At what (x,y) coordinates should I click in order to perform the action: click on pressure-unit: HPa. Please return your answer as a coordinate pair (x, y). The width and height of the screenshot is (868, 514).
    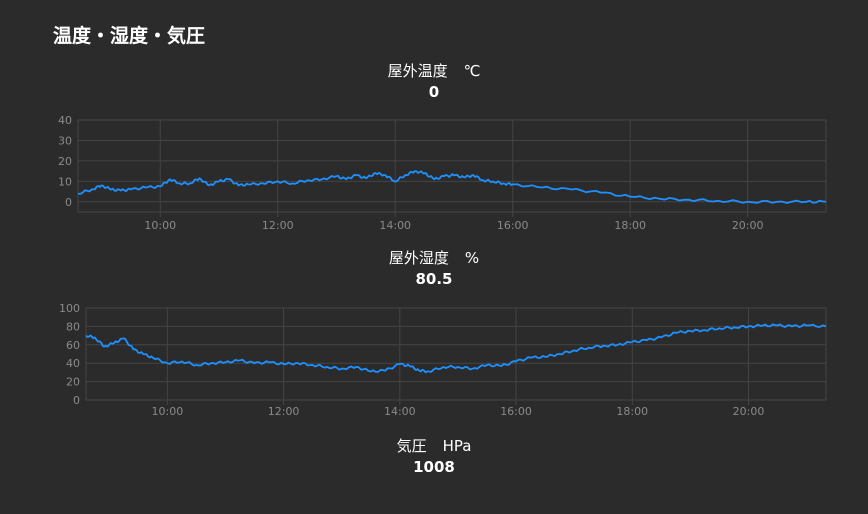
    Looking at the image, I should click on (457, 446).